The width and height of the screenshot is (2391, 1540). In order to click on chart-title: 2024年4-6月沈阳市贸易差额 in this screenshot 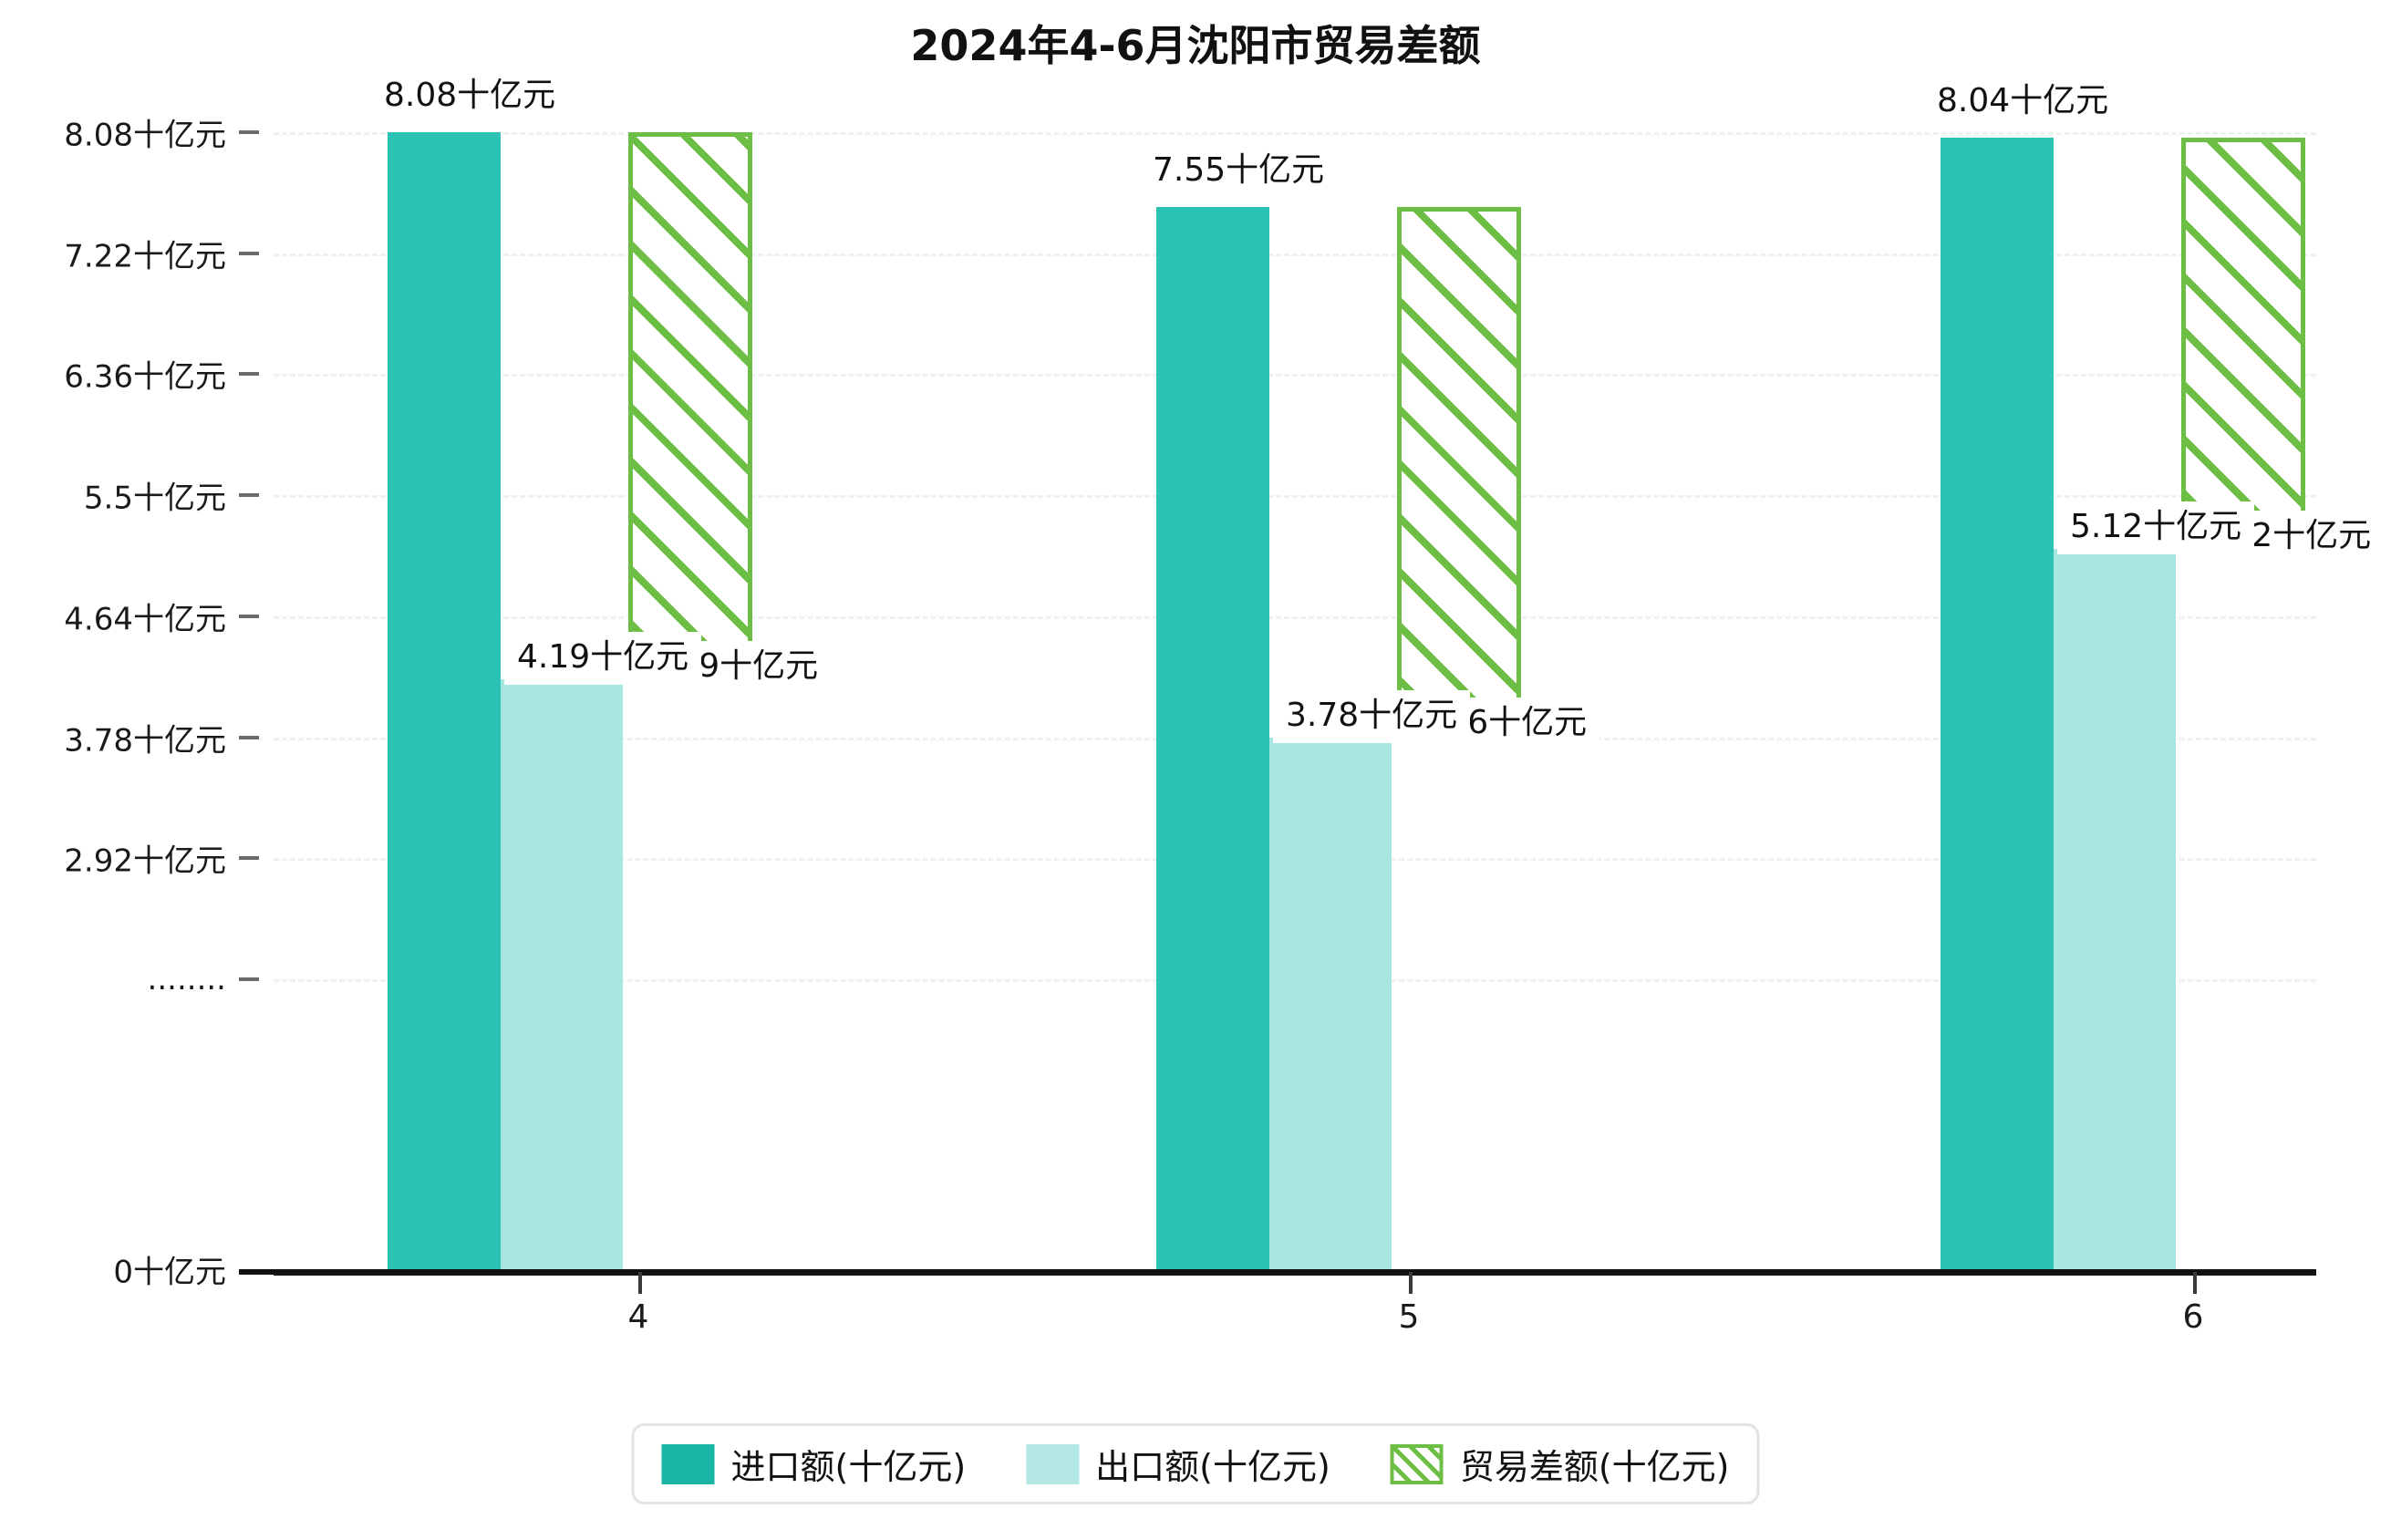, I will do `click(1195, 45)`.